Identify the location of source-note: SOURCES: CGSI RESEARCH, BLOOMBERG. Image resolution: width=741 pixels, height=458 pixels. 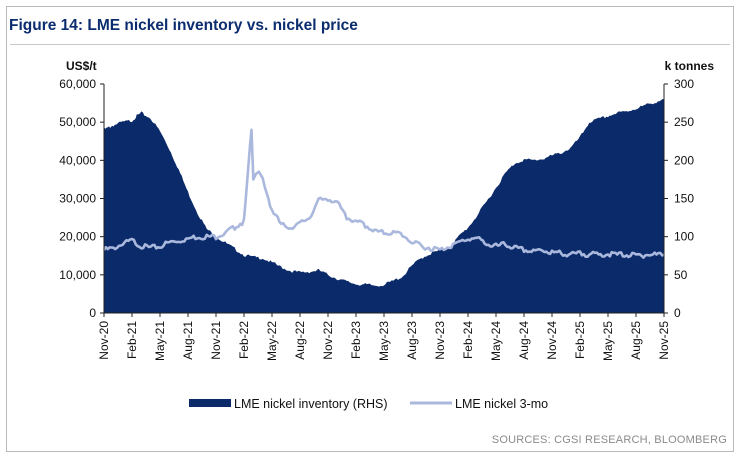
(609, 440).